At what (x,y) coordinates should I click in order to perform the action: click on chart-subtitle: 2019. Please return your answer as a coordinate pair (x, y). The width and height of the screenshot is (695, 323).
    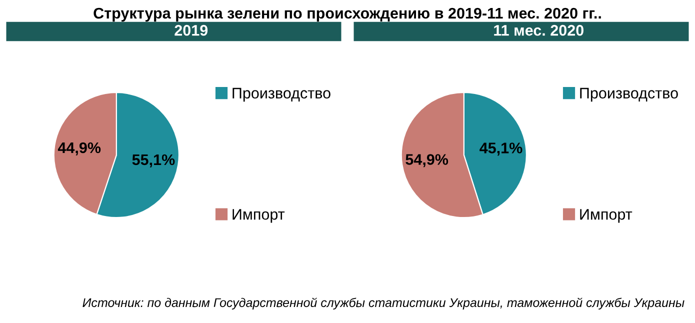
    Looking at the image, I should click on (191, 30).